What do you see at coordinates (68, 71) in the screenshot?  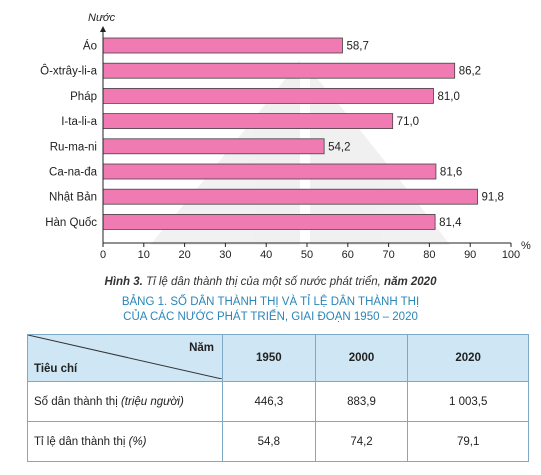 I see `category-label: Ô-xtrây-li-a` at bounding box center [68, 71].